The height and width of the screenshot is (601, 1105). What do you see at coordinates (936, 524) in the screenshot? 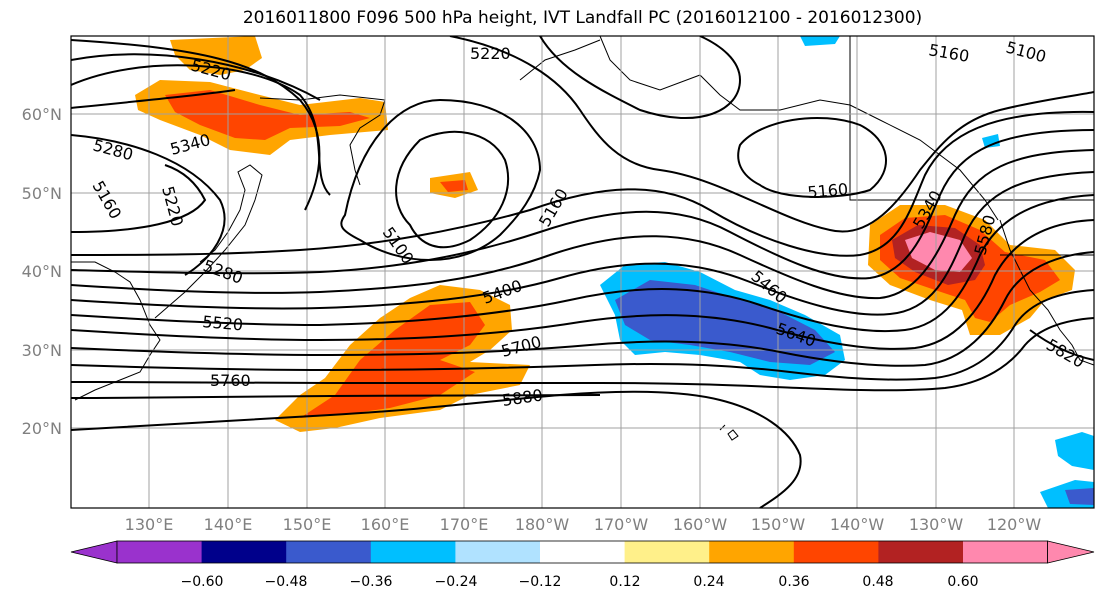
I see `lon-label: 130°W` at bounding box center [936, 524].